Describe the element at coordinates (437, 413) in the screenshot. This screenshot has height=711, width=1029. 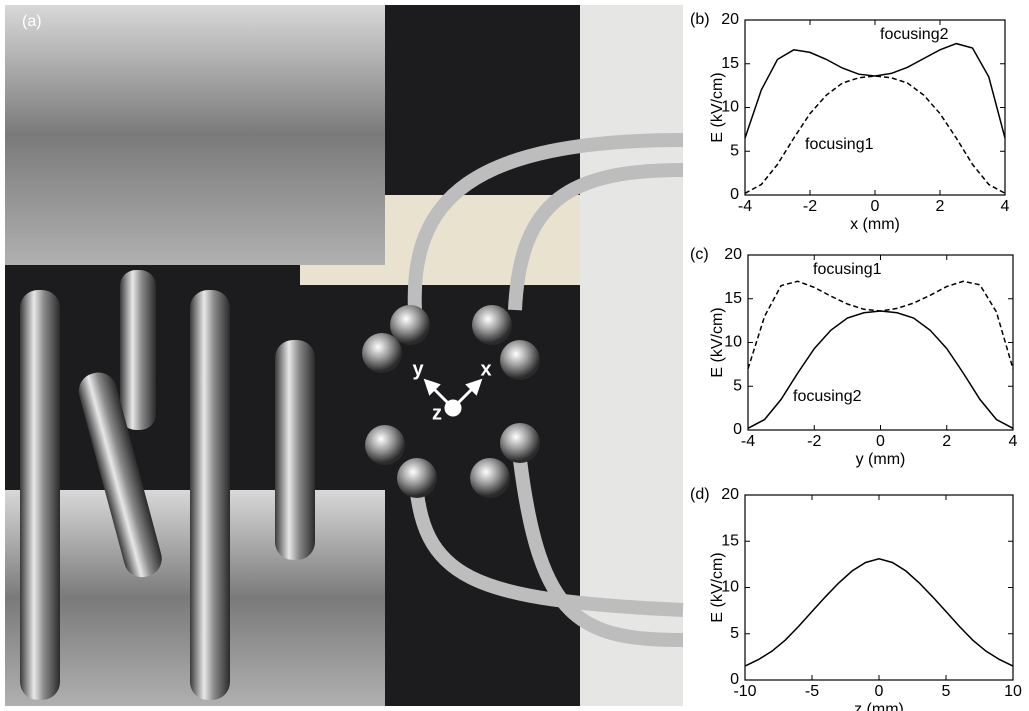
I see `axis-label: z` at that location.